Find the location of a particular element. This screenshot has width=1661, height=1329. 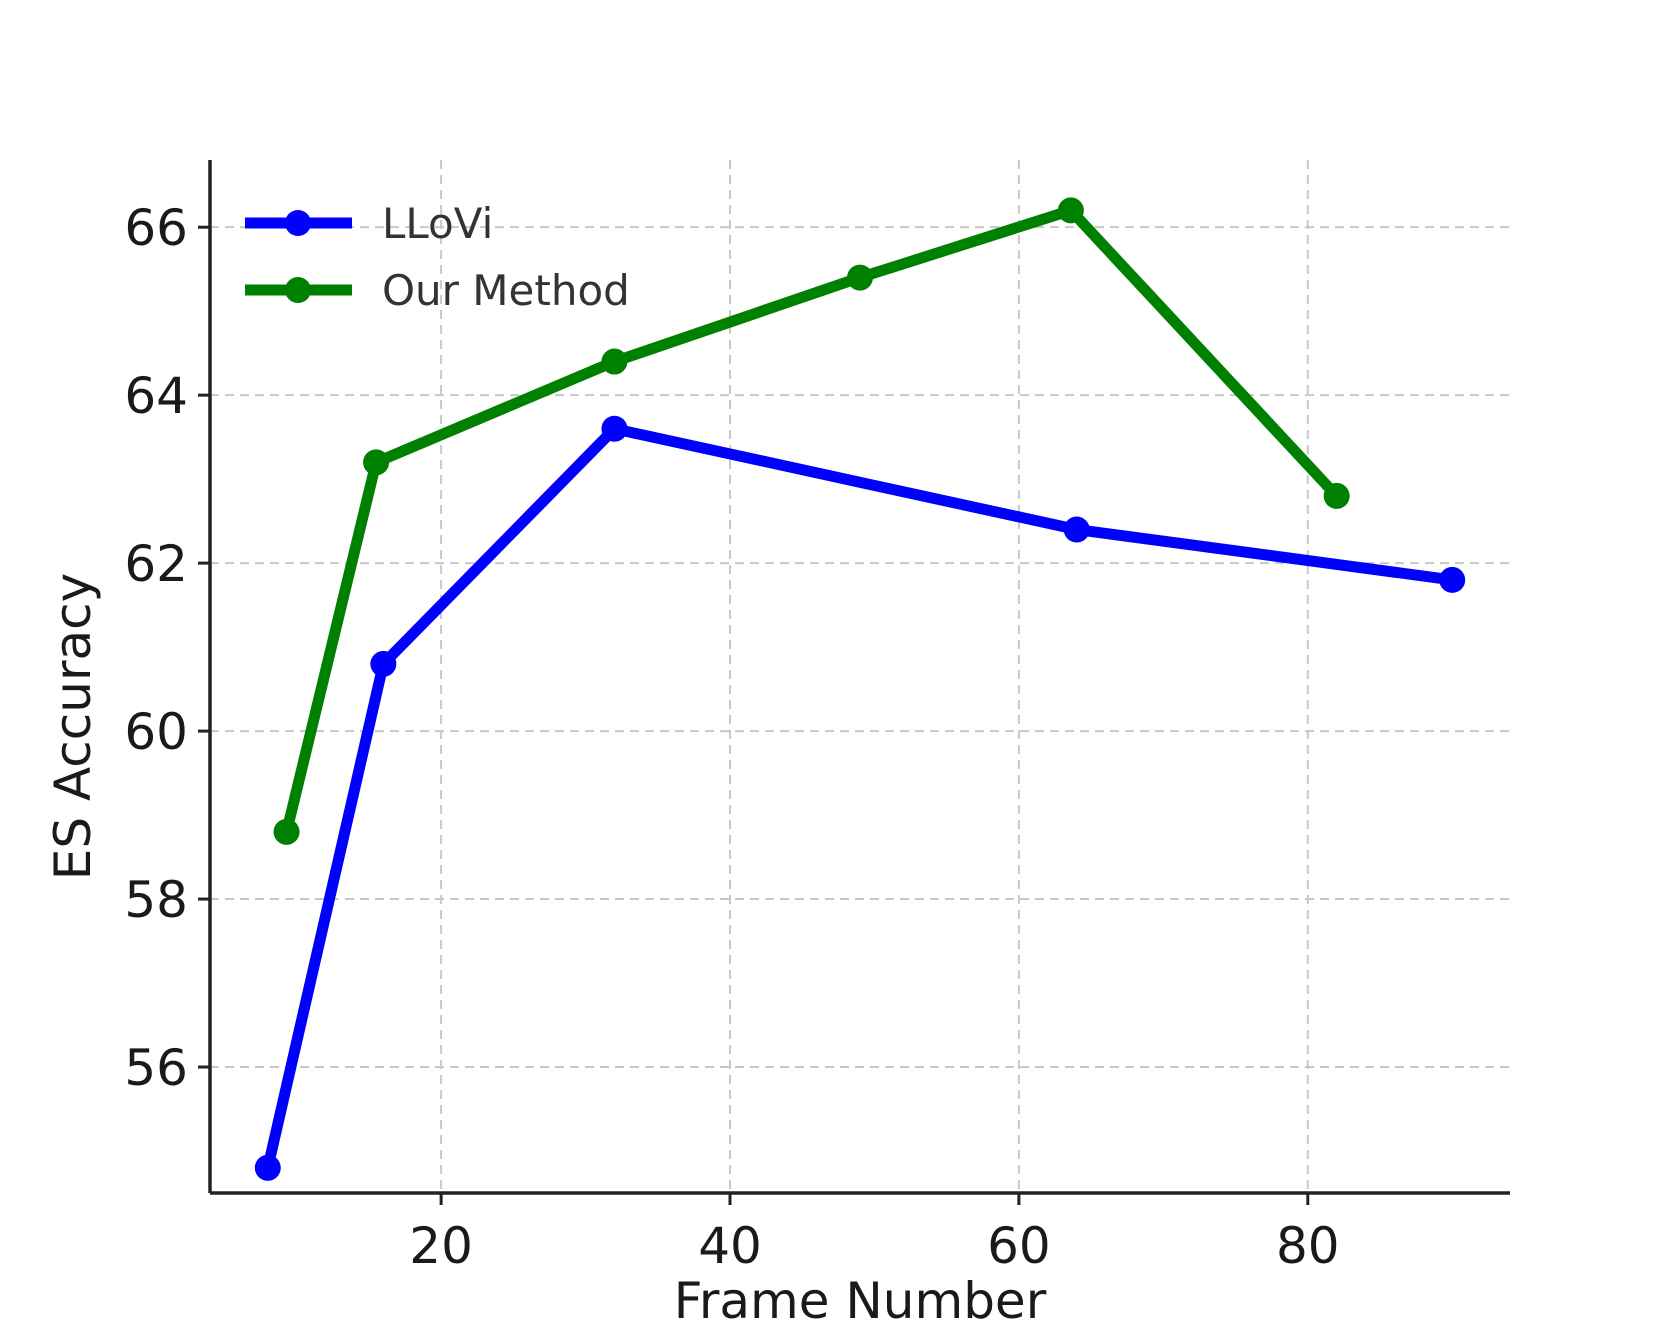

x-axis-title: Frame Number is located at coordinates (860, 1300).